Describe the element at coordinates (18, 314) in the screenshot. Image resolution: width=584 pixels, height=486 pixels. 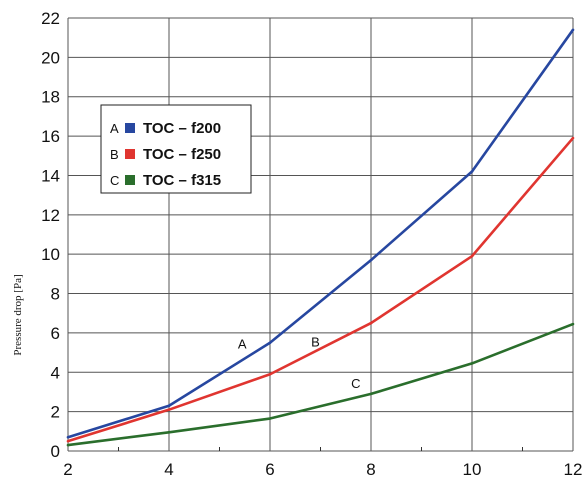
I see `y-axis-label: Pressure drop [Pa]` at that location.